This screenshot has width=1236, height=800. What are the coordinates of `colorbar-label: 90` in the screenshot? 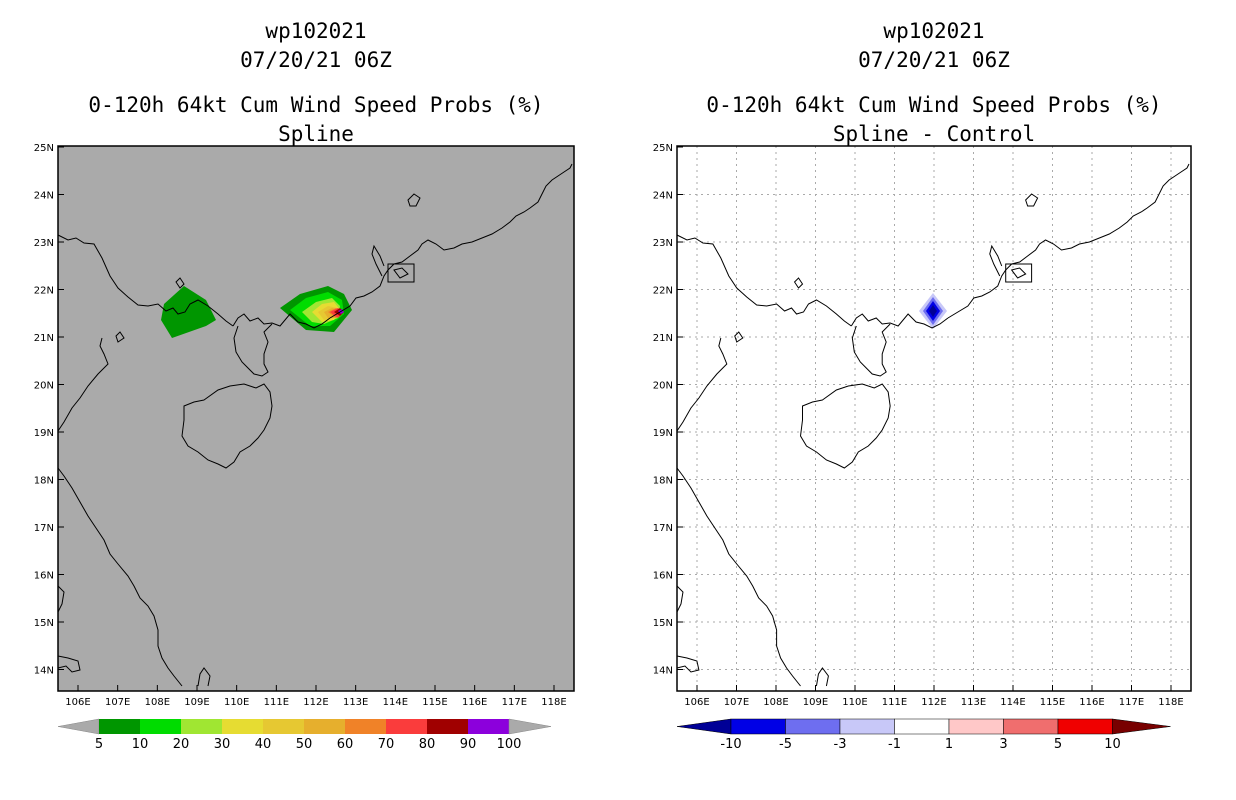 It's located at (468, 744).